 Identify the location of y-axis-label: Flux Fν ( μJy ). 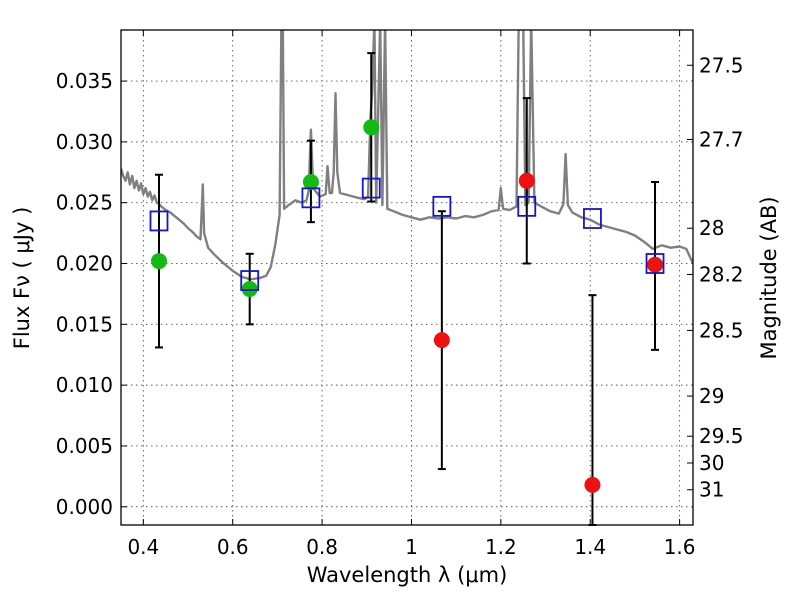
(22, 278).